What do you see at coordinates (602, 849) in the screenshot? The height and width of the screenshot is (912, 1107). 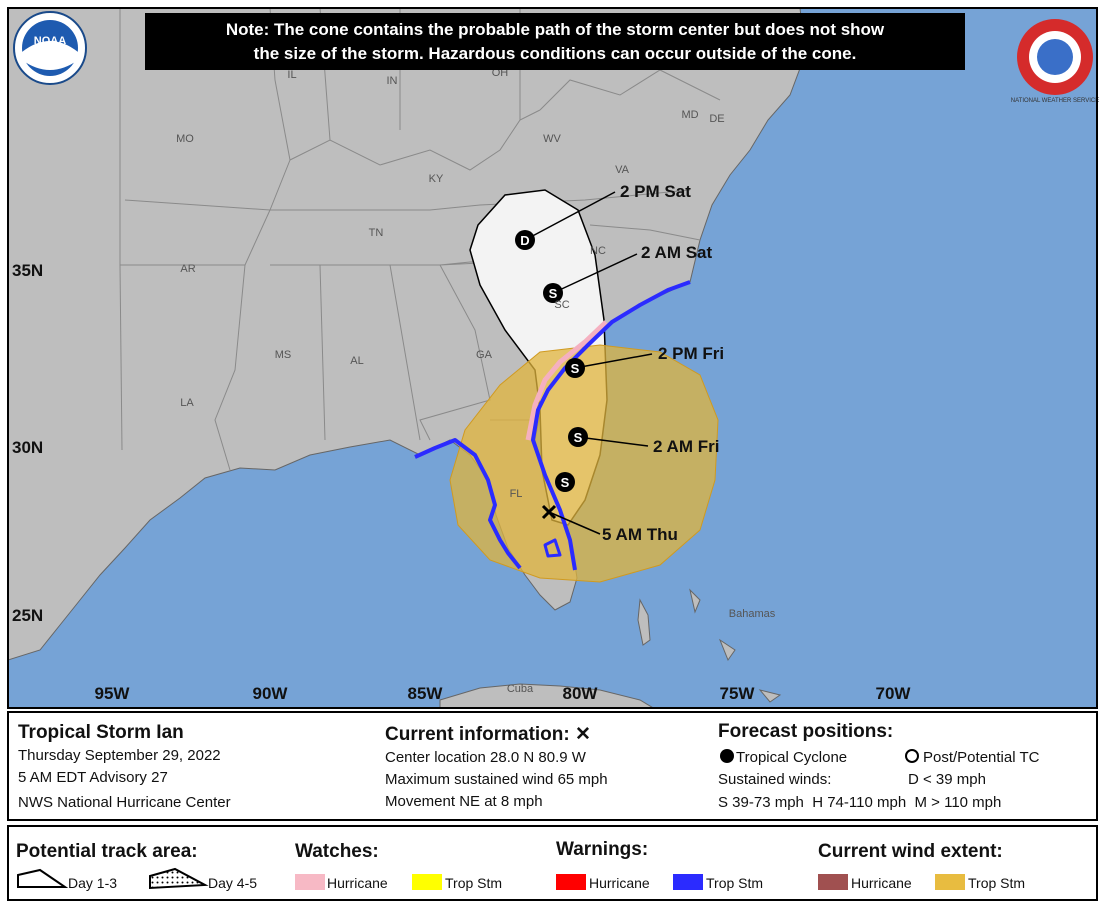 I see `legend-title: Warnings:` at bounding box center [602, 849].